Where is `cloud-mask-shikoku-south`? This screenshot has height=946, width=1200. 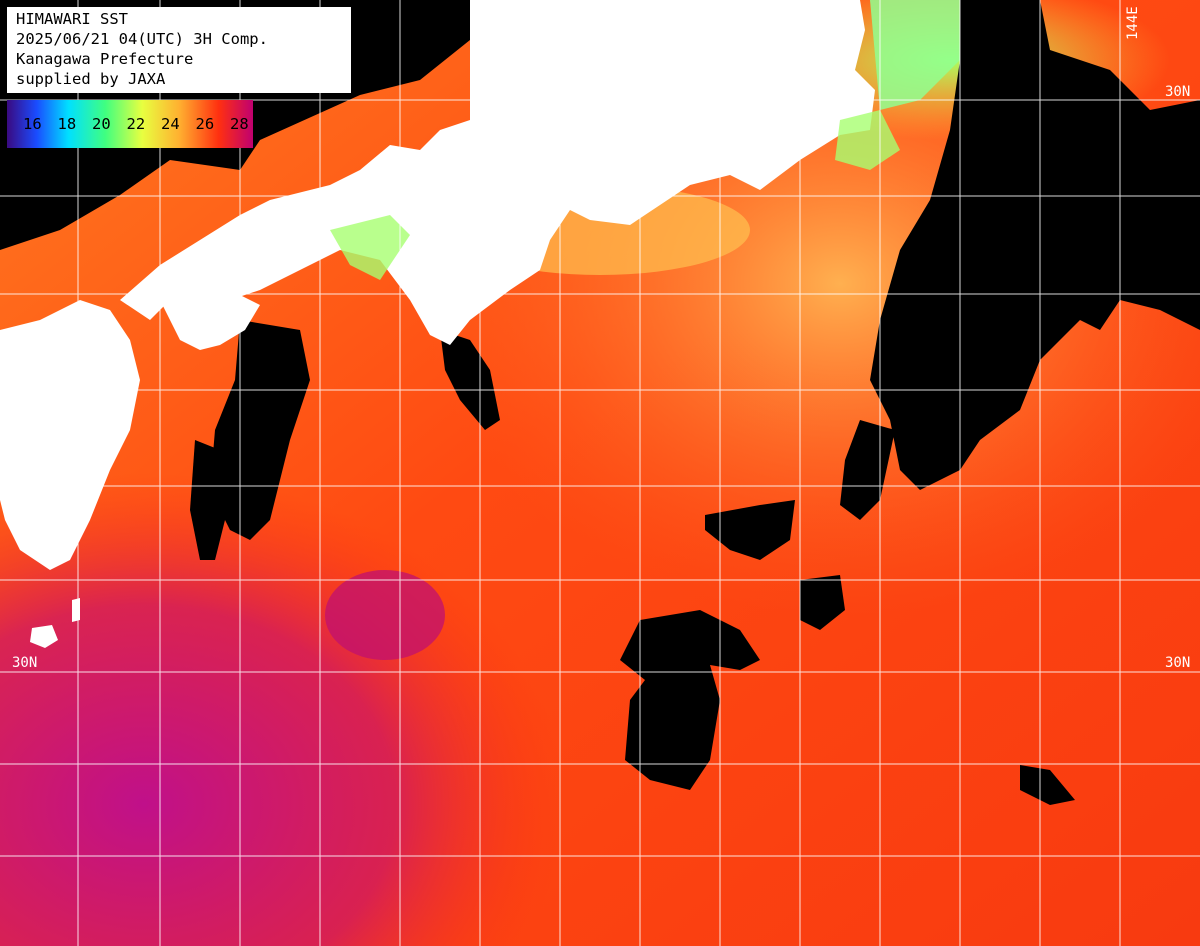 cloud-mask-shikoku-south is located at coordinates (260, 430).